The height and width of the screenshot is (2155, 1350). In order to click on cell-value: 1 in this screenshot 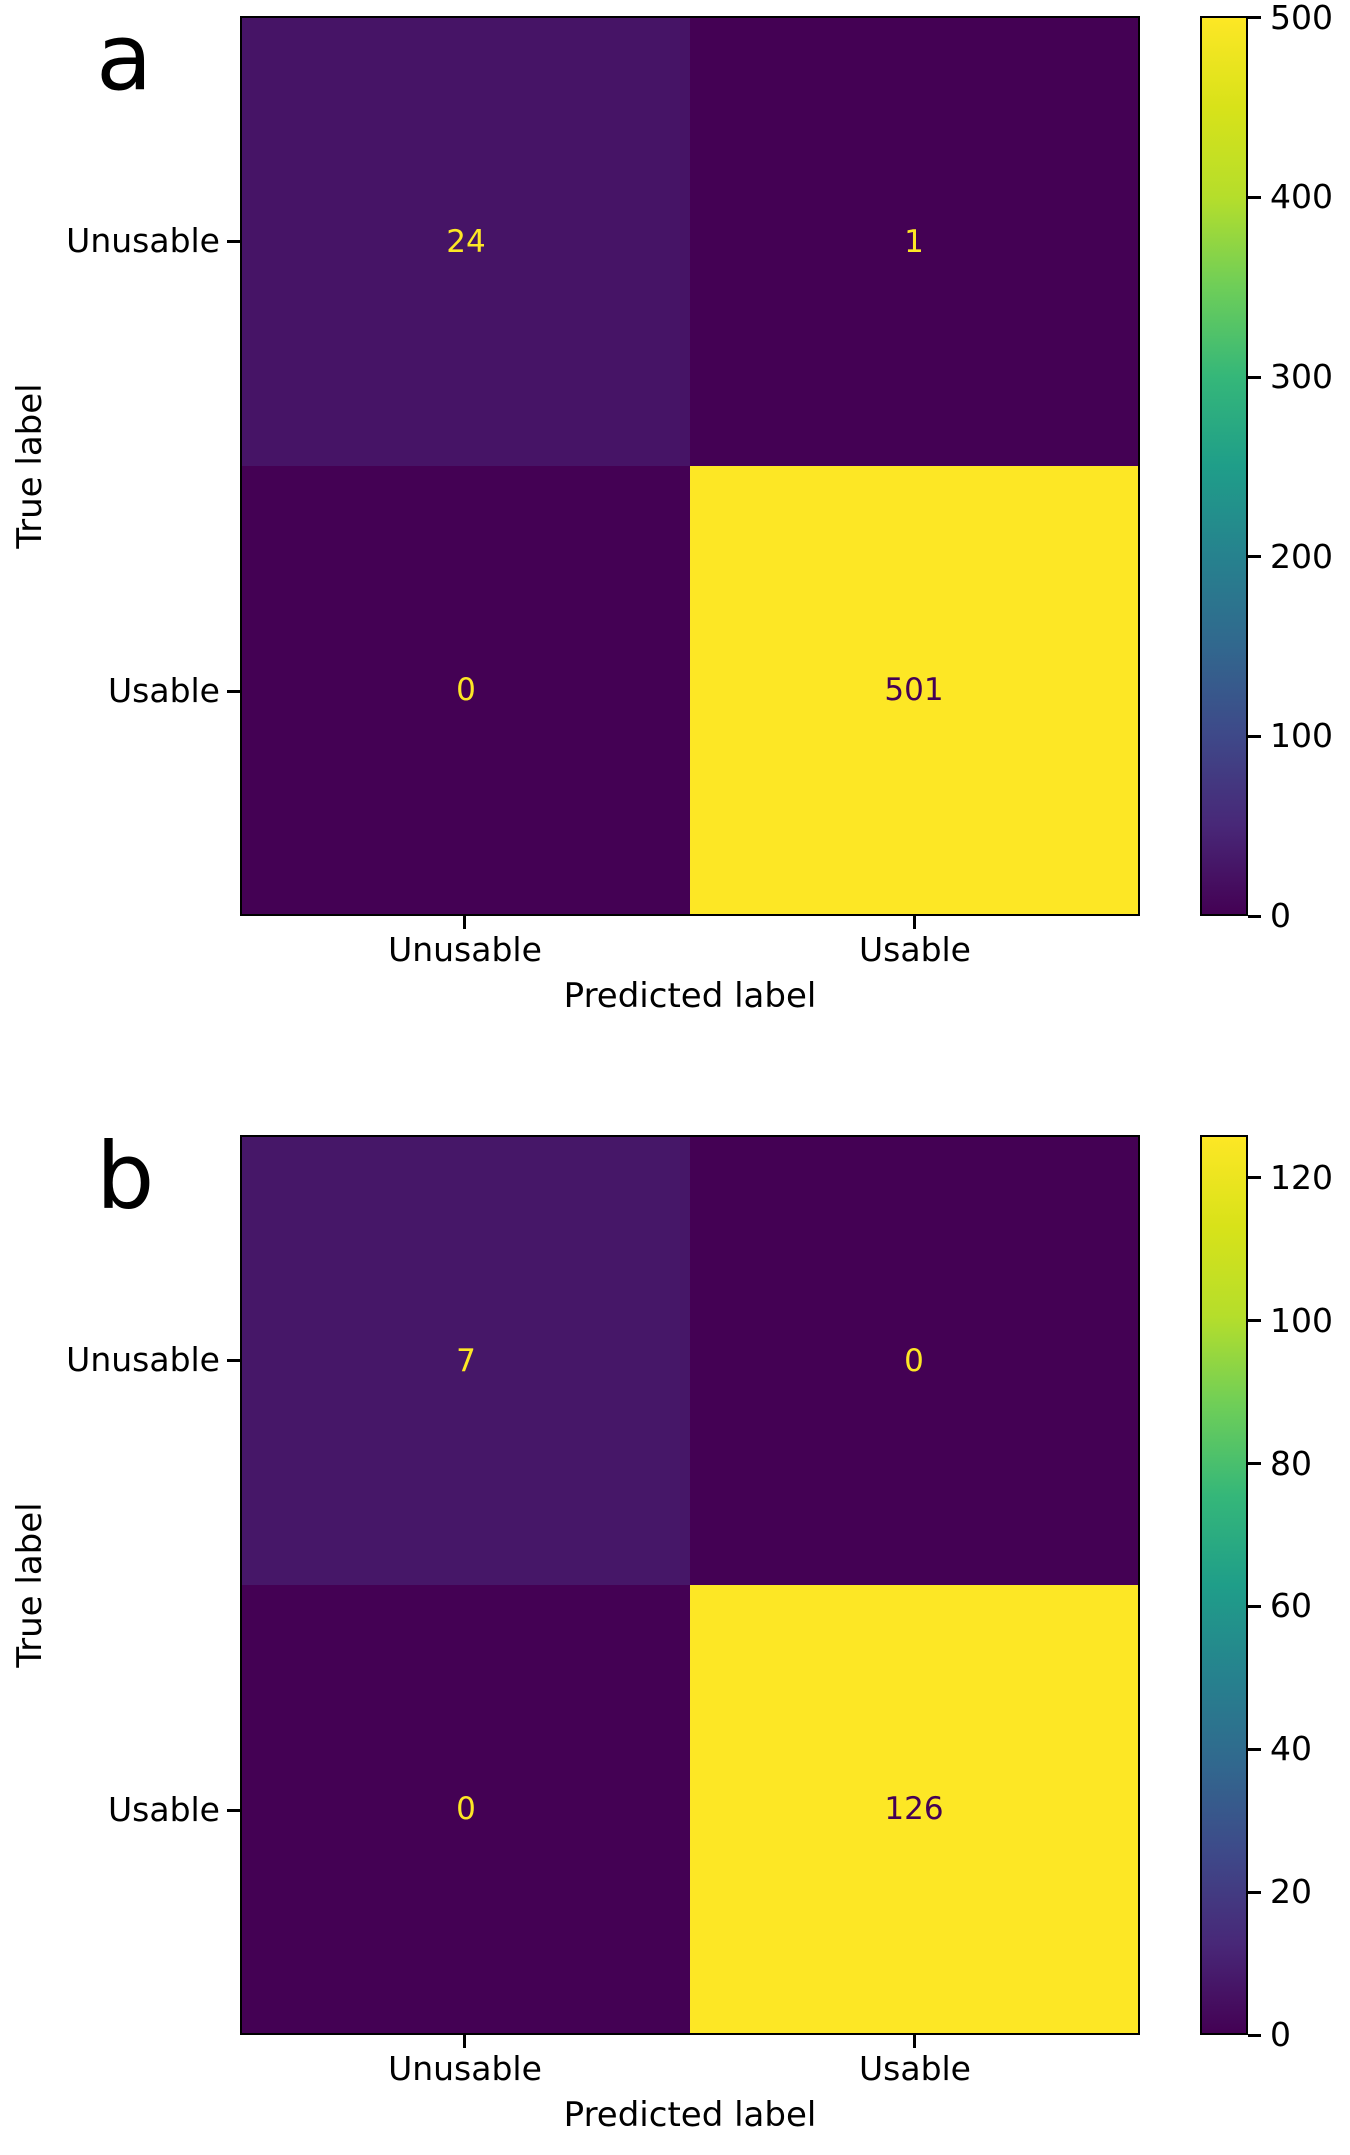, I will do `click(914, 242)`.